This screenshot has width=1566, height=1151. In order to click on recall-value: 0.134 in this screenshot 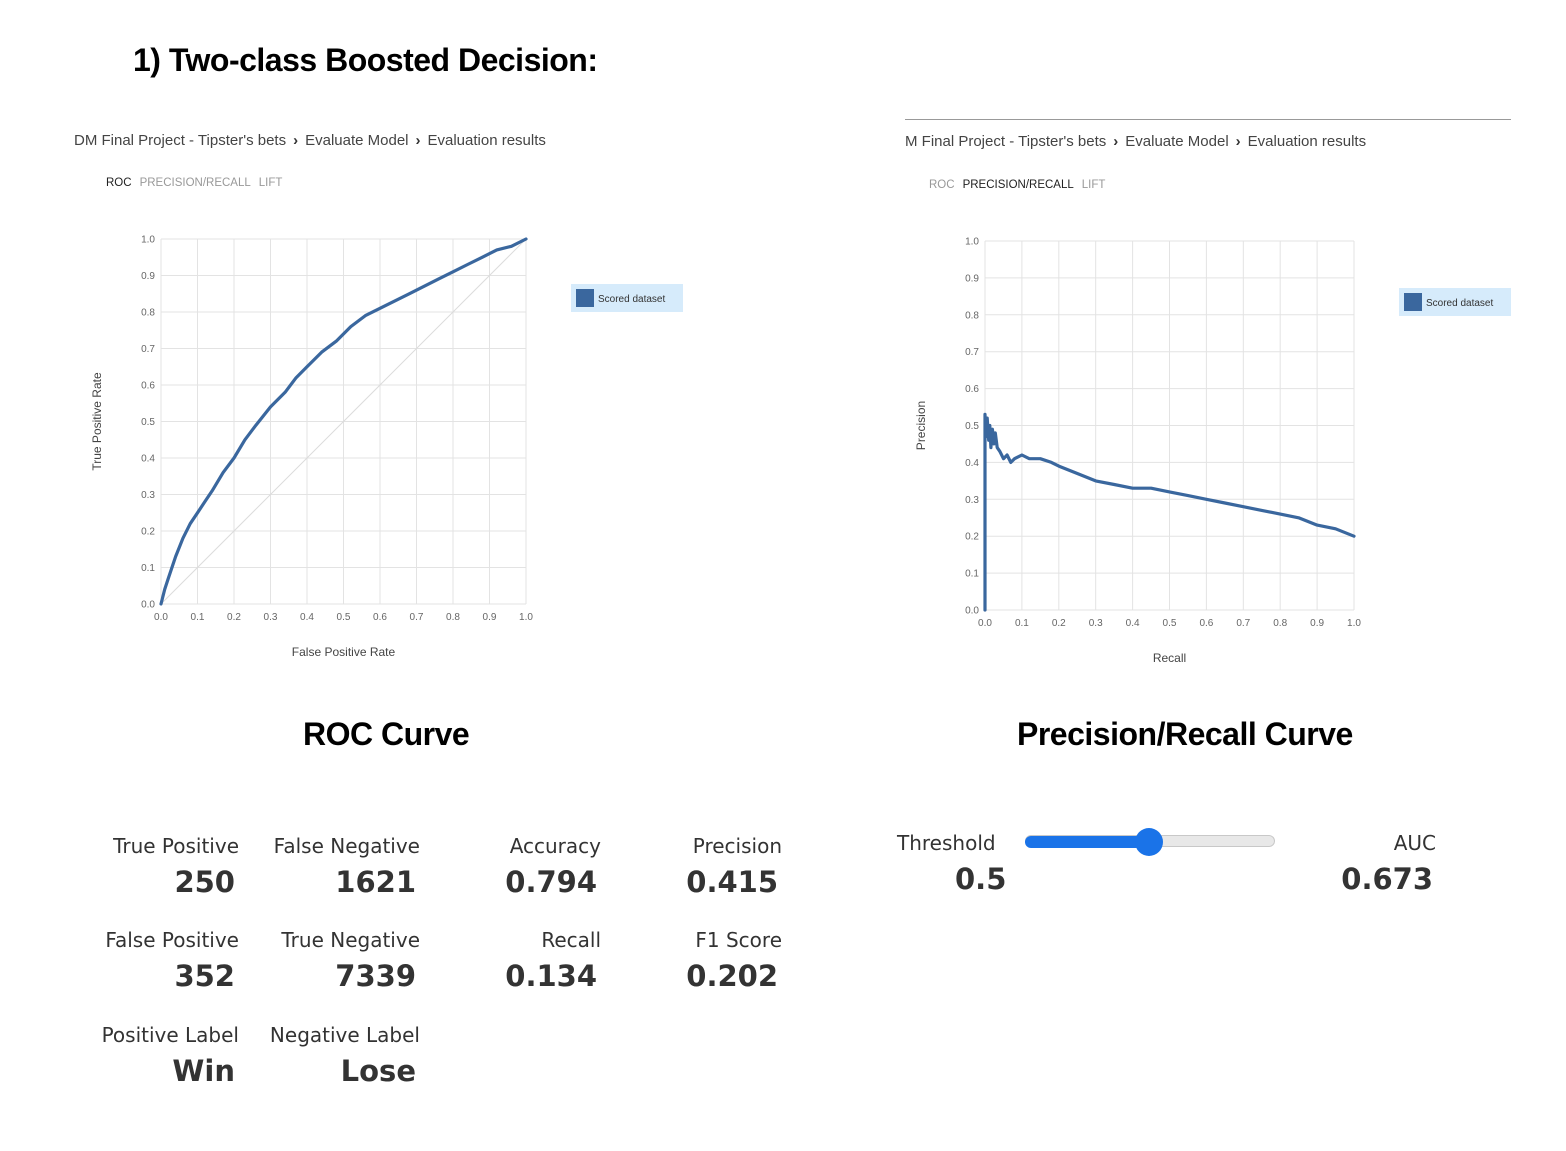, I will do `click(551, 976)`.